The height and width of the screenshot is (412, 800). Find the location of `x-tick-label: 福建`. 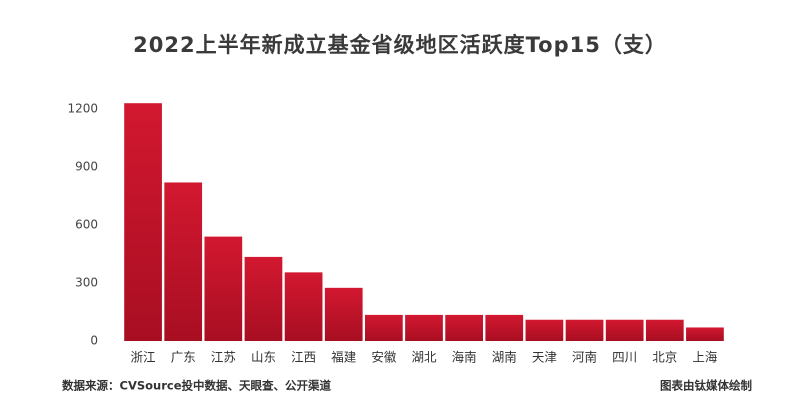

x-tick-label: 福建 is located at coordinates (344, 357).